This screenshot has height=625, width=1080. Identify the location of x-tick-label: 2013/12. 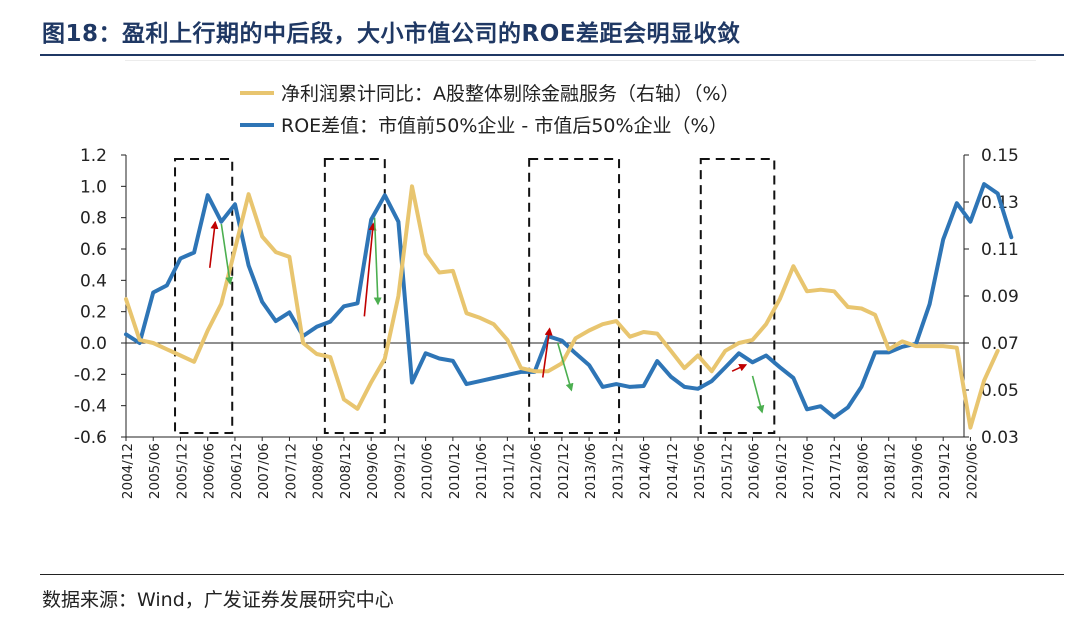
(618, 471).